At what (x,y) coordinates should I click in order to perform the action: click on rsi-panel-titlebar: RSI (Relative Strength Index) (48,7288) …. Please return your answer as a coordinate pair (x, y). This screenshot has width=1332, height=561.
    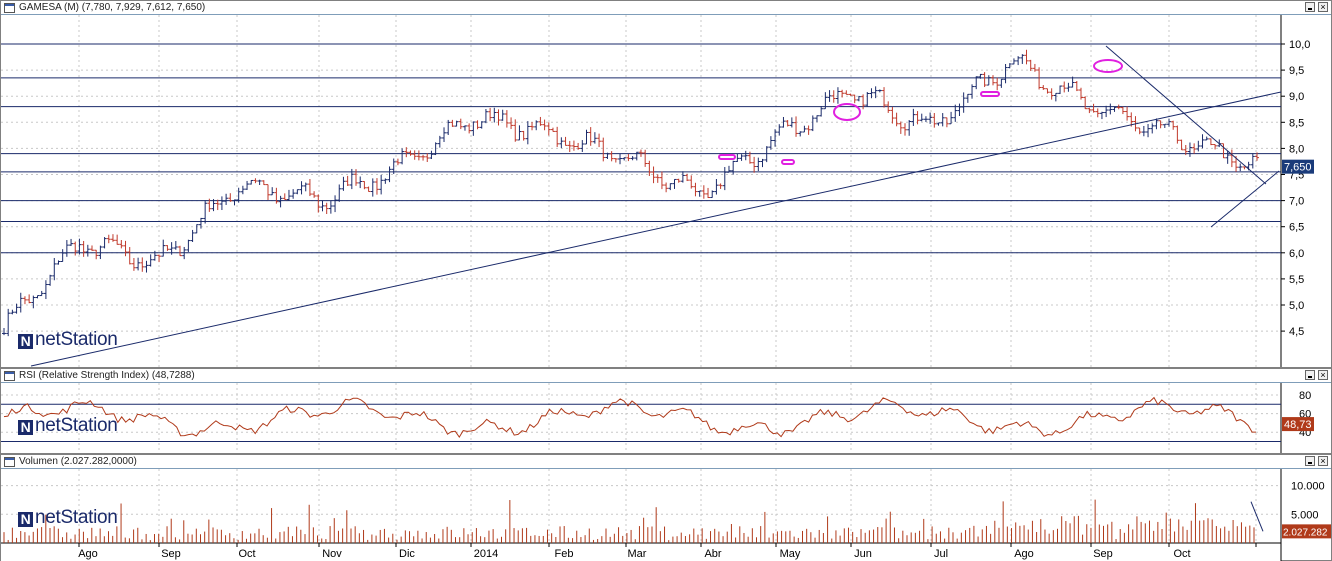
    Looking at the image, I should click on (666, 376).